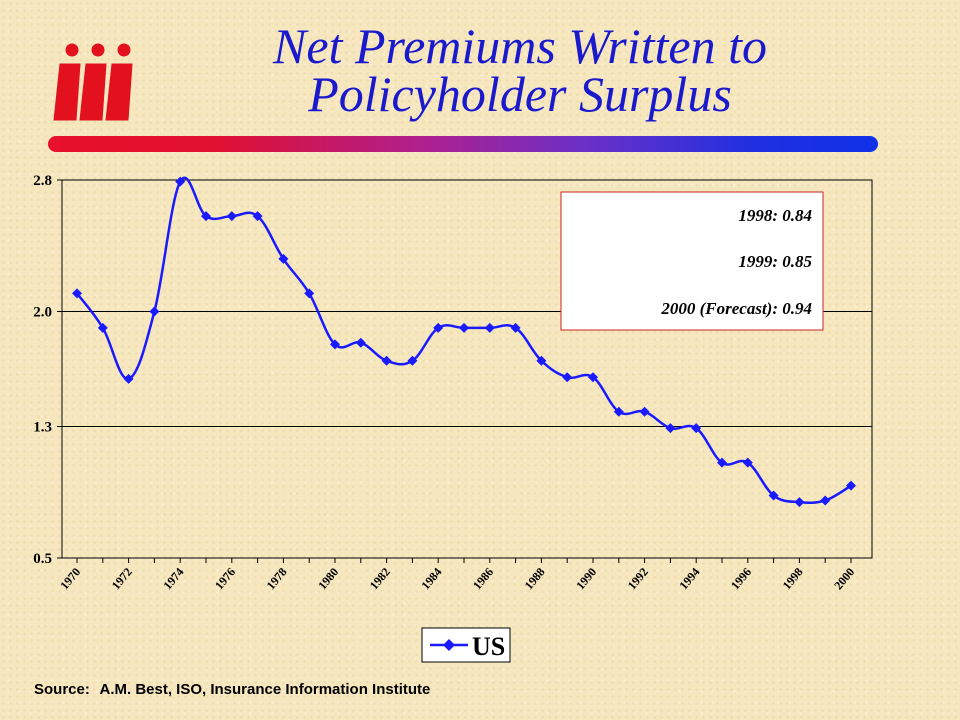  What do you see at coordinates (520, 46) in the screenshot?
I see `title-line-1: Net Premiums Written to` at bounding box center [520, 46].